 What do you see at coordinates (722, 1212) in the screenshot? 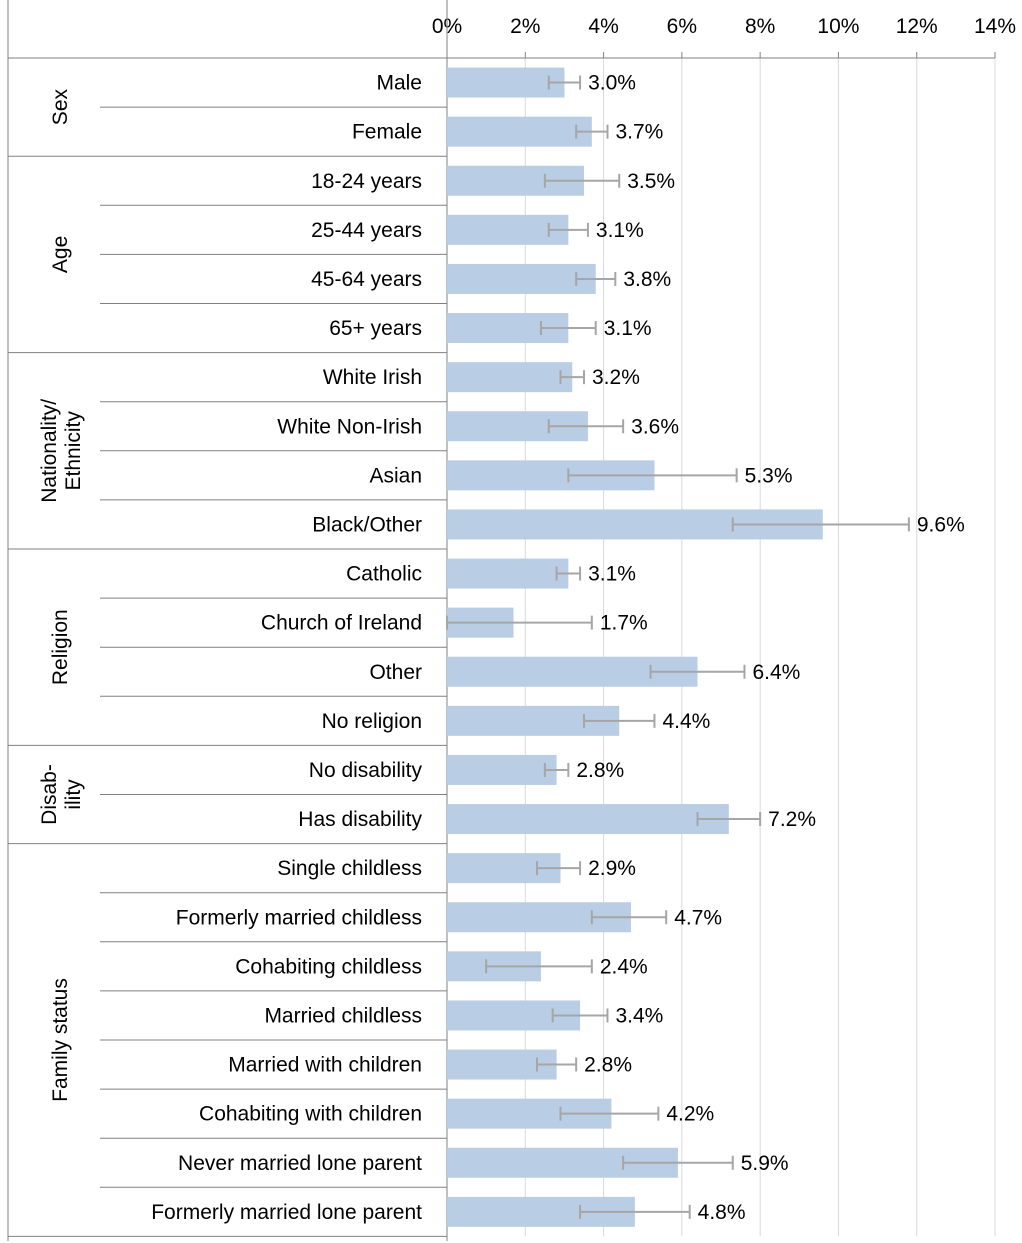
I see `data-label: 4.8%` at bounding box center [722, 1212].